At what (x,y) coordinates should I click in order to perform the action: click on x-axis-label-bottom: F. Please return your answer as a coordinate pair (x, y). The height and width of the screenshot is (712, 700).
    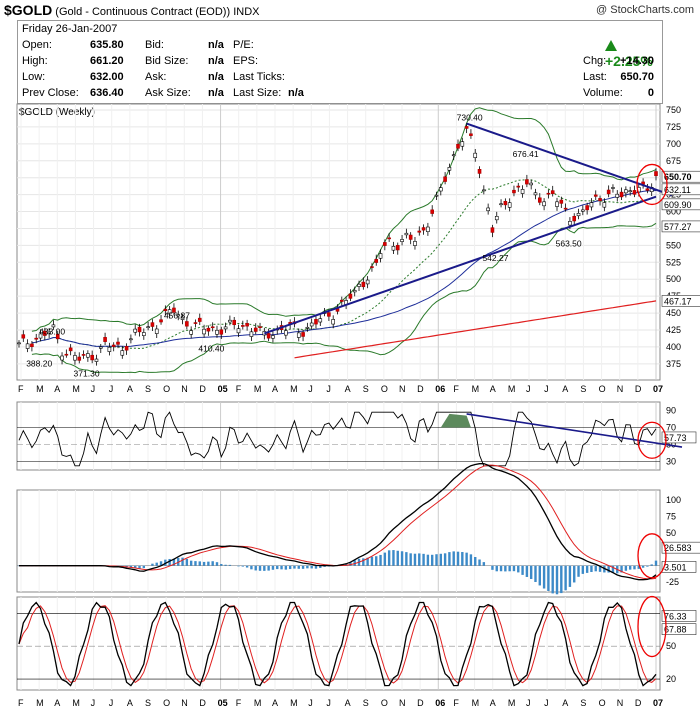
    Looking at the image, I should click on (239, 703).